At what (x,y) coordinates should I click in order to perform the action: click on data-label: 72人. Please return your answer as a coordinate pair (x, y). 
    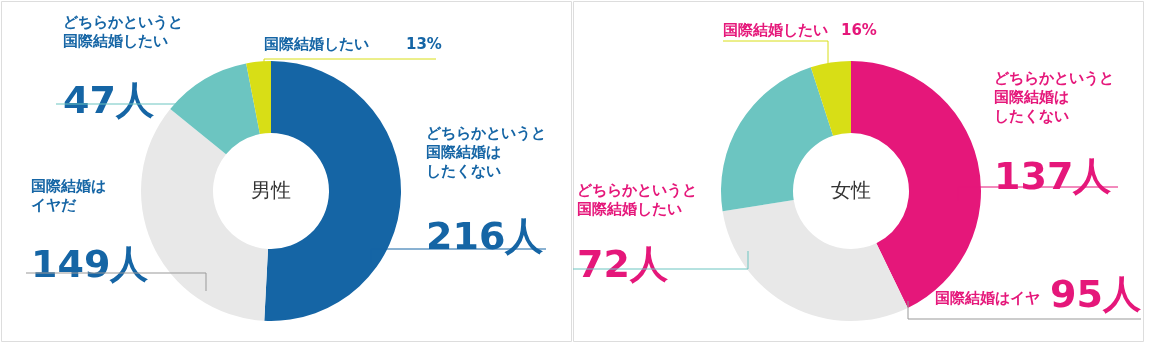
    Looking at the image, I should click on (622, 264).